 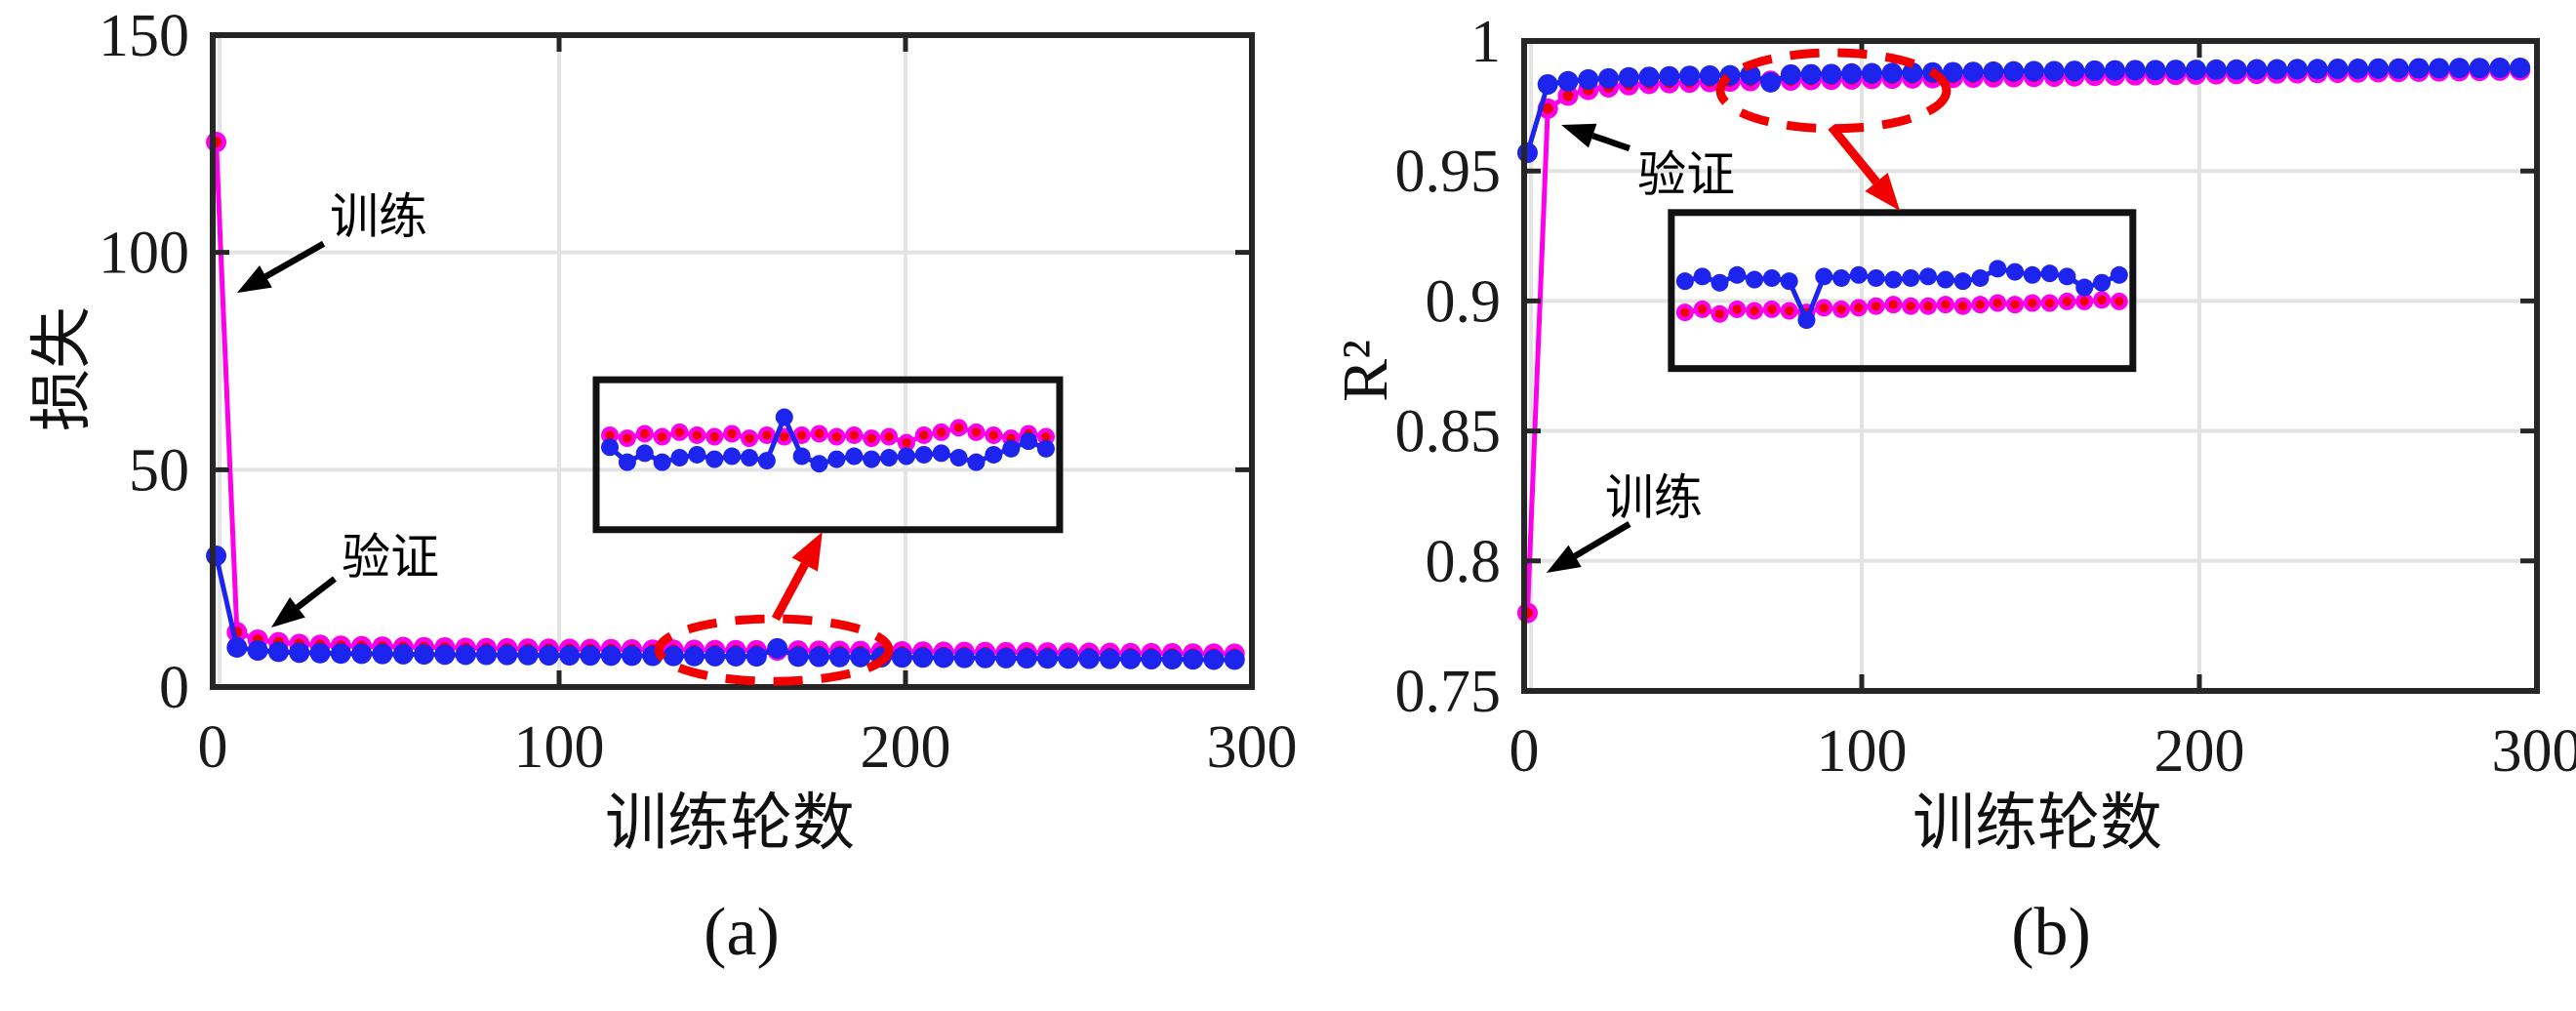 I want to click on annotation-validation-a: 验证, so click(x=391, y=557).